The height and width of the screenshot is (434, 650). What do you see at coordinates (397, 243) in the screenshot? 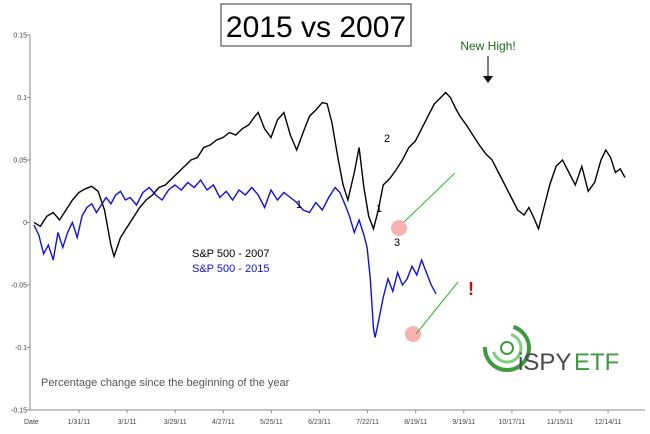
I see `annotation-3: 3` at bounding box center [397, 243].